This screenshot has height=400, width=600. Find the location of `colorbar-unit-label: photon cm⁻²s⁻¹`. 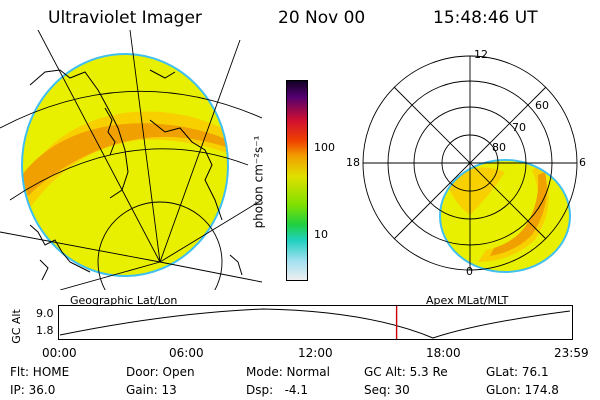

colorbar-unit-label: photon cm⁻²s⁻¹ is located at coordinates (258, 182).